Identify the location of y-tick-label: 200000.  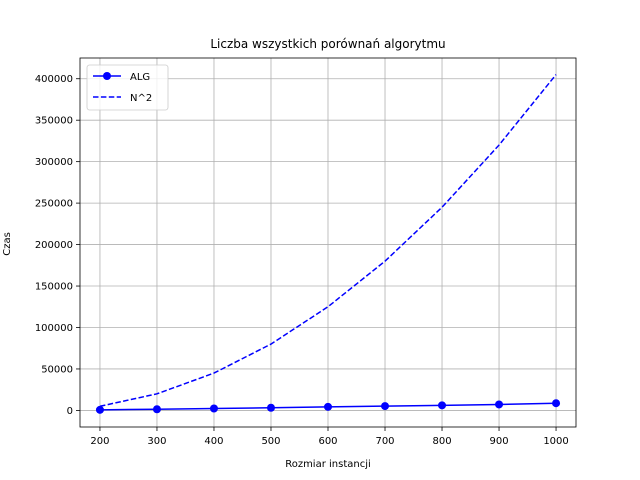
(54, 245).